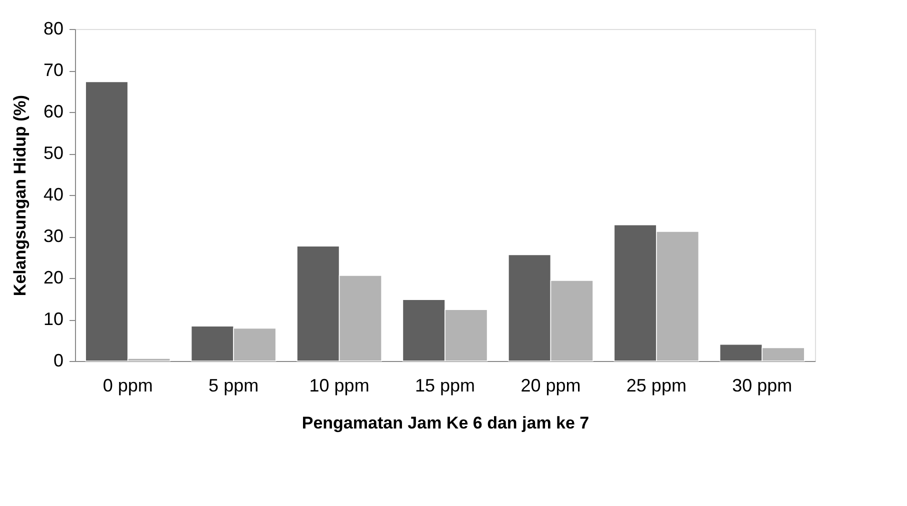  What do you see at coordinates (53, 28) in the screenshot?
I see `y-tick-label: 80` at bounding box center [53, 28].